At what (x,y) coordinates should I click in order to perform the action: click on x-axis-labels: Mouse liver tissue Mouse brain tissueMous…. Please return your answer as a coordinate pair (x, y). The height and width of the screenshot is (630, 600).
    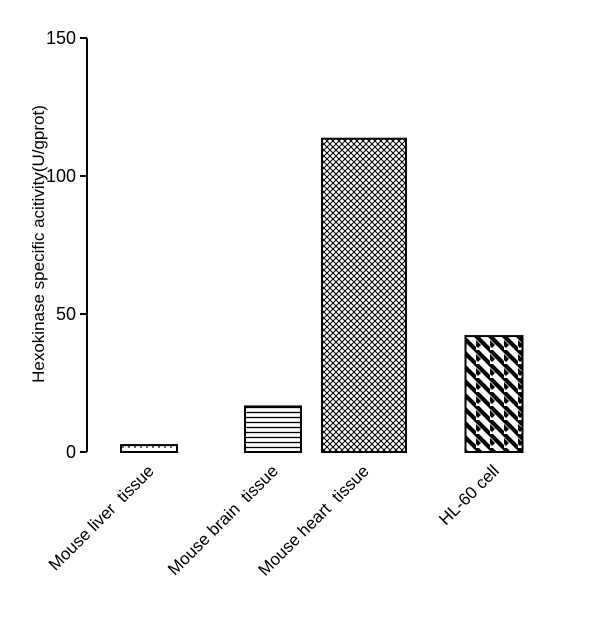
    Looking at the image, I should click on (274, 520).